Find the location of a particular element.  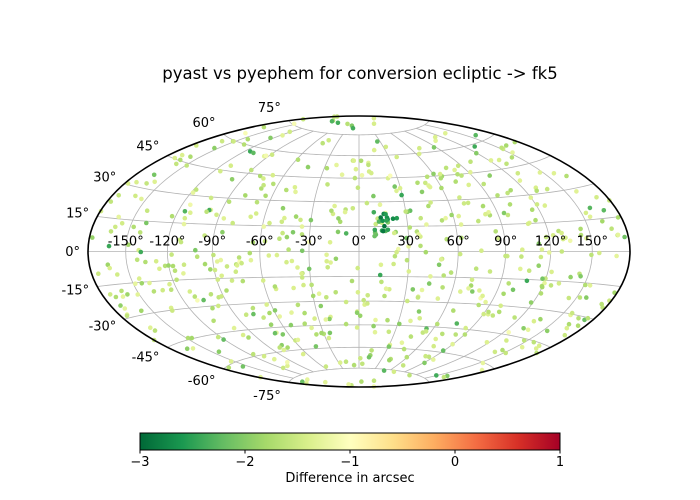

colorbar-tick-label: −2 is located at coordinates (244, 462).